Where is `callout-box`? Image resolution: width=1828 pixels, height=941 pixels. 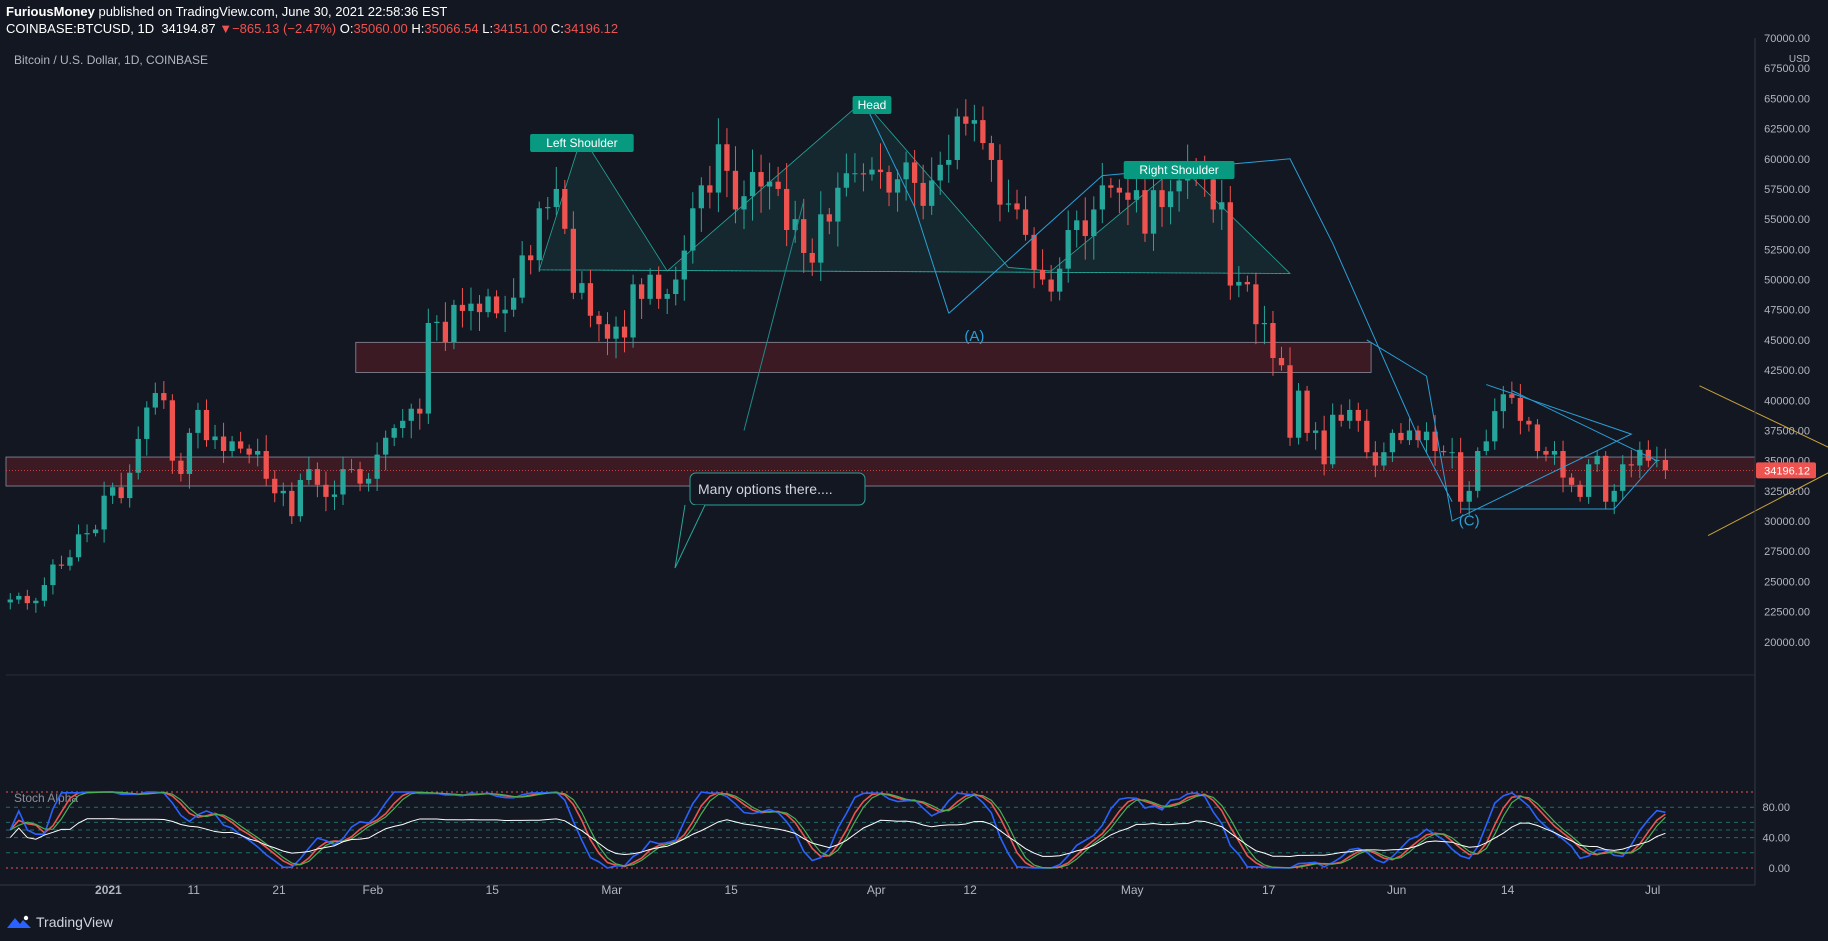 callout-box is located at coordinates (777, 489).